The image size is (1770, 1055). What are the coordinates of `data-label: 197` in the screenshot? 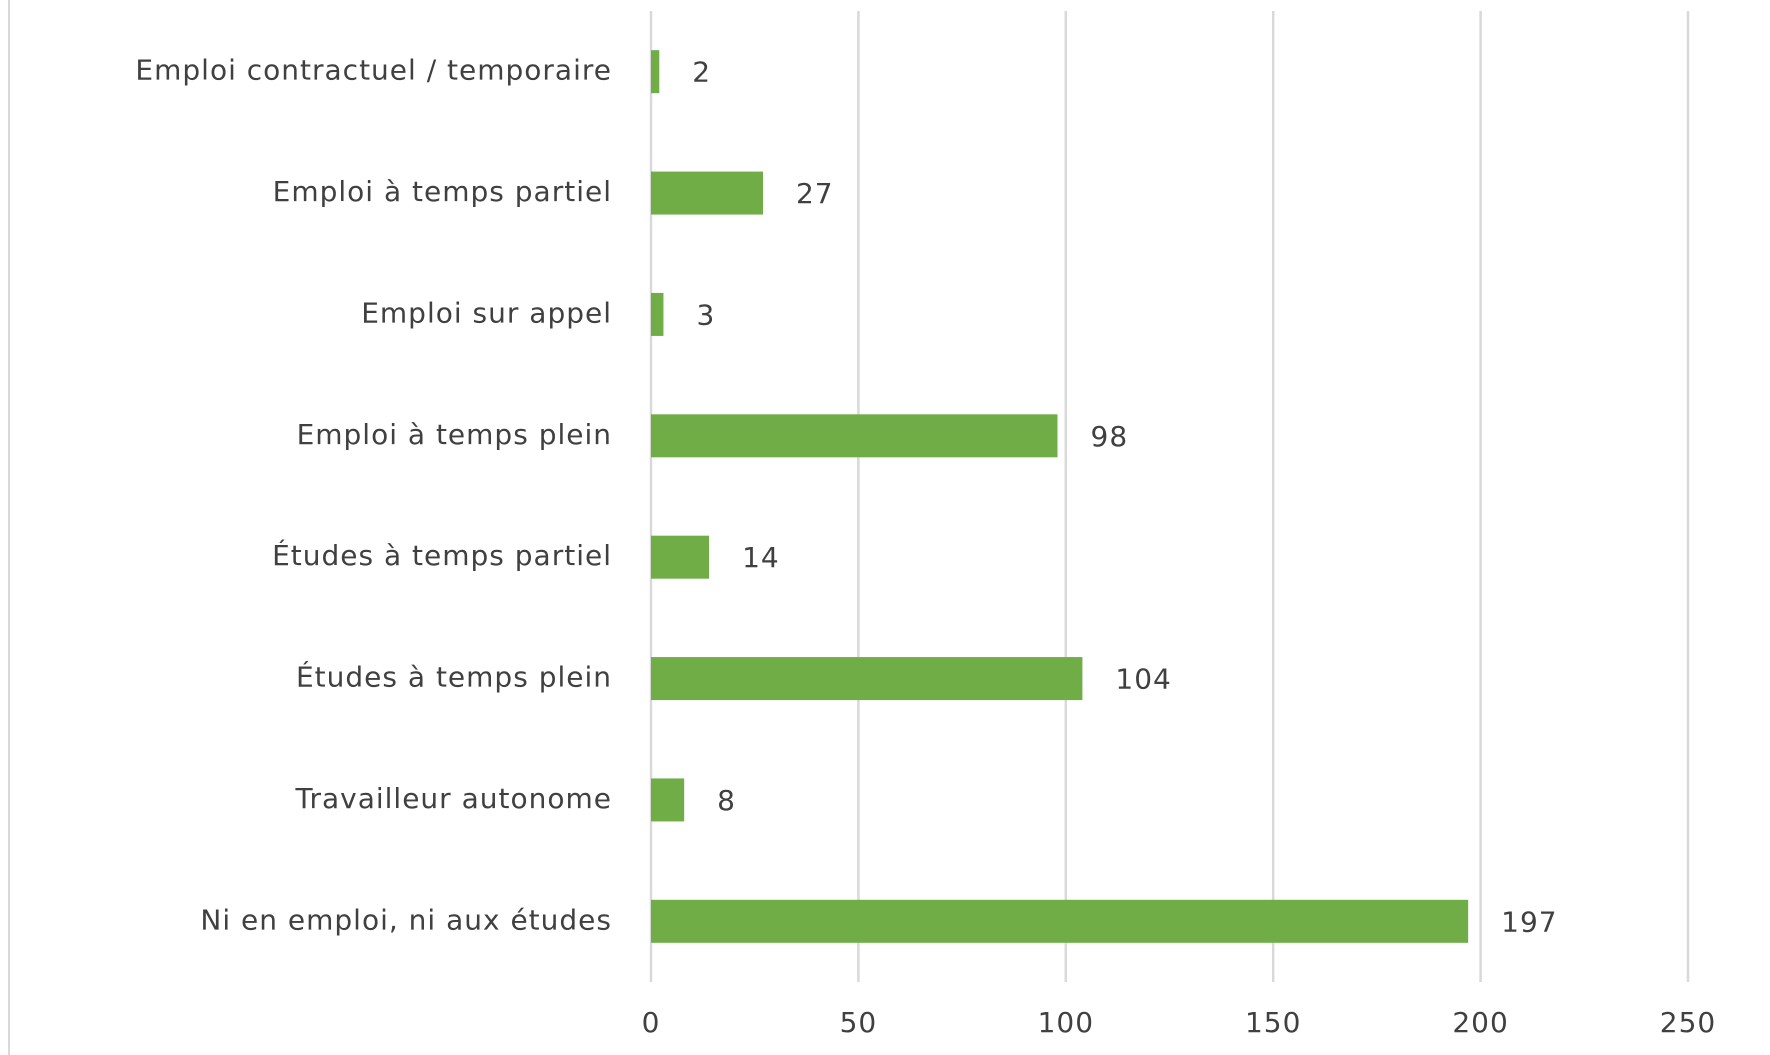 It's located at (1529, 921).